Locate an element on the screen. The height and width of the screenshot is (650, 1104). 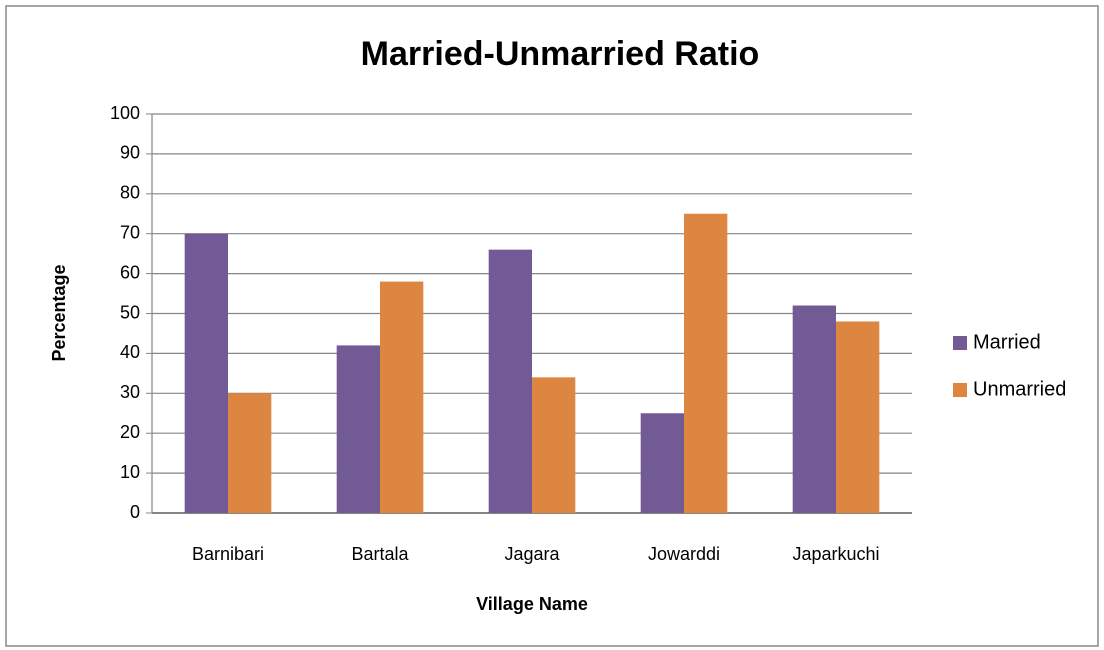
y-tick-label: 50 is located at coordinates (130, 312).